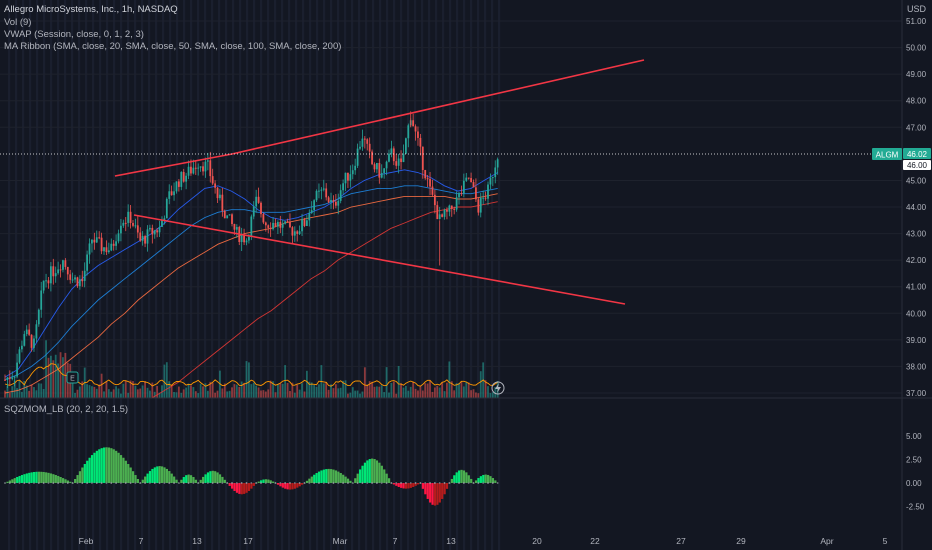  What do you see at coordinates (74, 34) in the screenshot?
I see `vwap-legend: VWAP (Session, close, 0, 1, 2, 3)` at bounding box center [74, 34].